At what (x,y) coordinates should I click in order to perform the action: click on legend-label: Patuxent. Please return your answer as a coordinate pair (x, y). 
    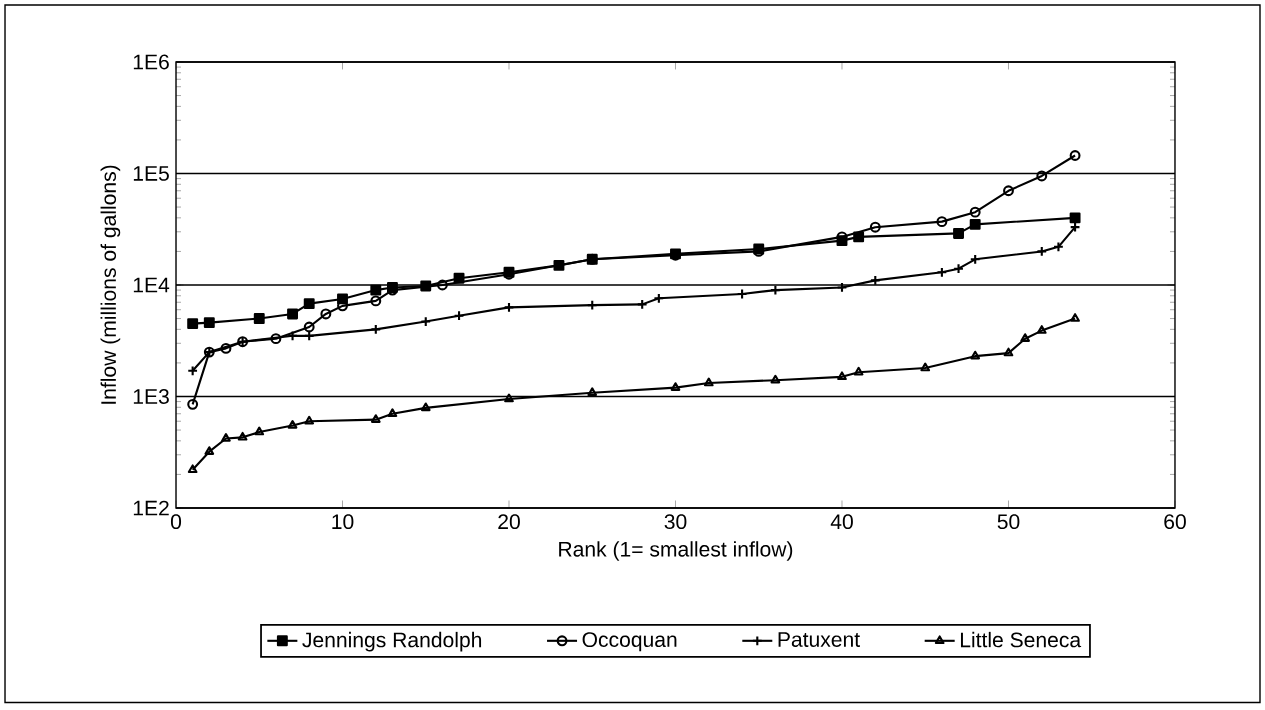
    Looking at the image, I should click on (819, 639).